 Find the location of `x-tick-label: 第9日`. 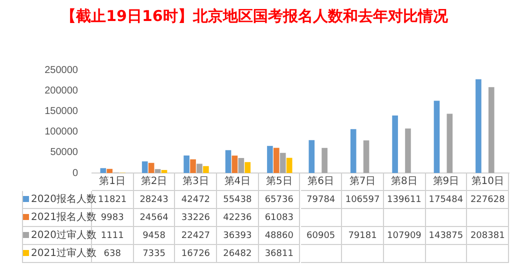

x-tick-label: 第9日 is located at coordinates (447, 182).